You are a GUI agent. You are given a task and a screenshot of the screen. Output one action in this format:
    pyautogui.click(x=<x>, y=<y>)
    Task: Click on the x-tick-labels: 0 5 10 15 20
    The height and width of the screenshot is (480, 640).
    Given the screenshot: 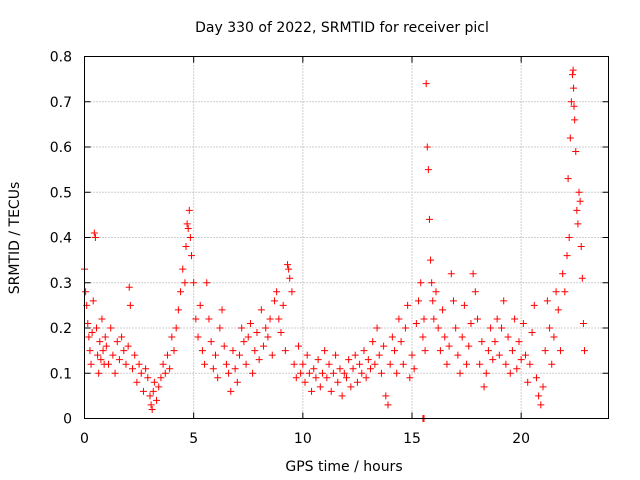 What is the action you would take?
    pyautogui.click(x=305, y=439)
    